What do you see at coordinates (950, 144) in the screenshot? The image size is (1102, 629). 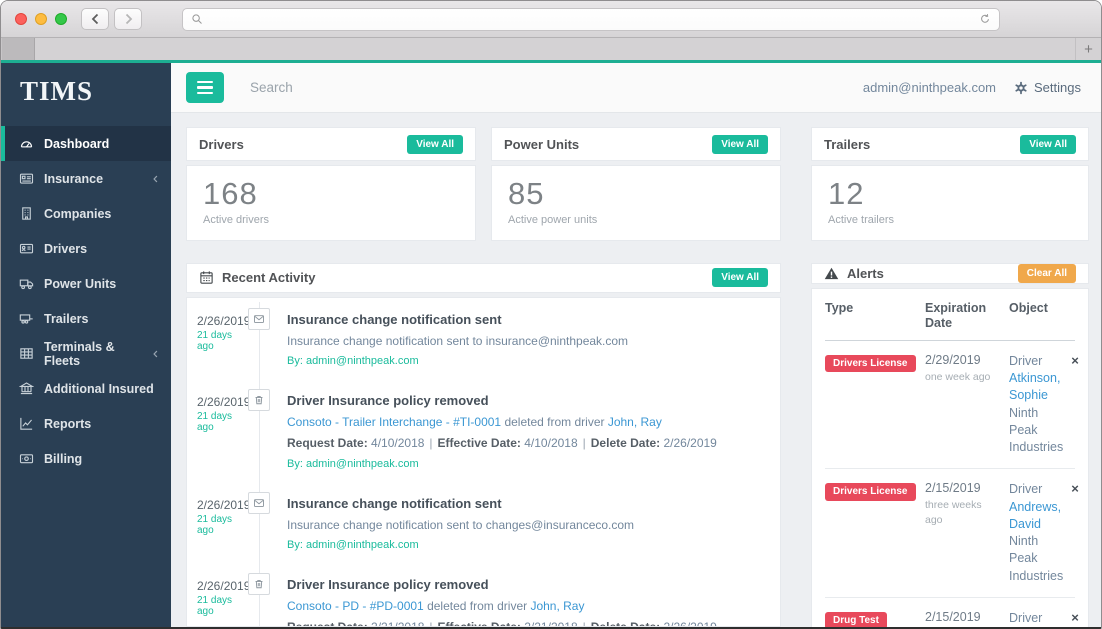 I see `stat-card-header: Trailers View All` at bounding box center [950, 144].